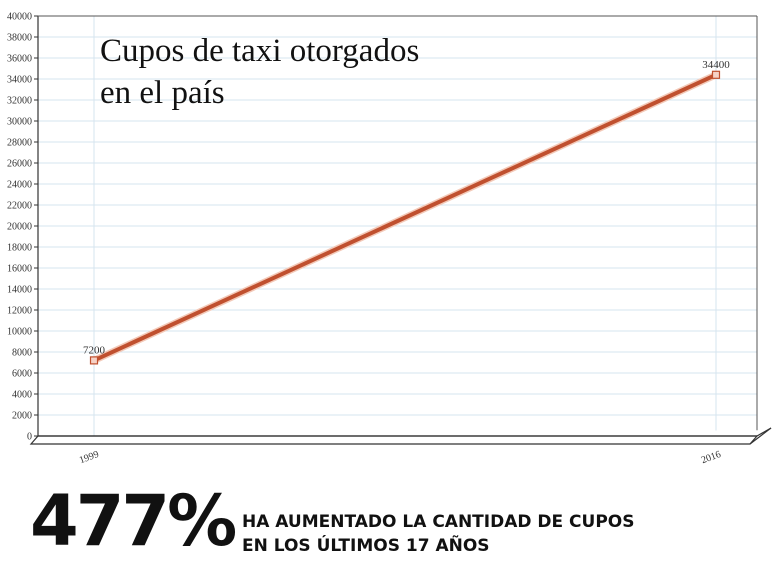 This screenshot has height=562, width=780. Describe the element at coordinates (22, 353) in the screenshot. I see `y-tick-label: 8000` at that location.